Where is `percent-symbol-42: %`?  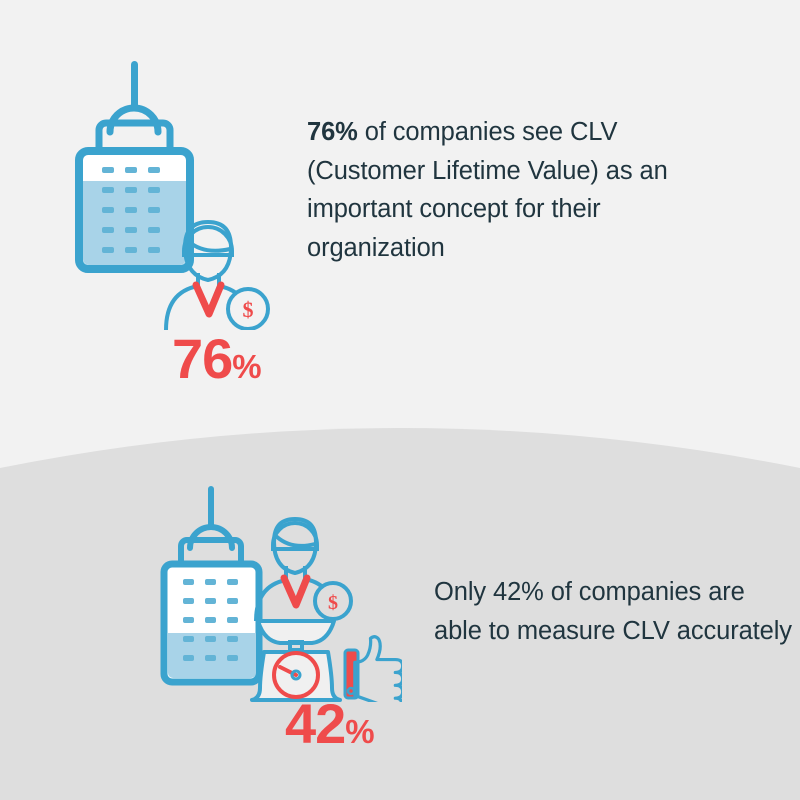
percent-symbol-42: % is located at coordinates (360, 731).